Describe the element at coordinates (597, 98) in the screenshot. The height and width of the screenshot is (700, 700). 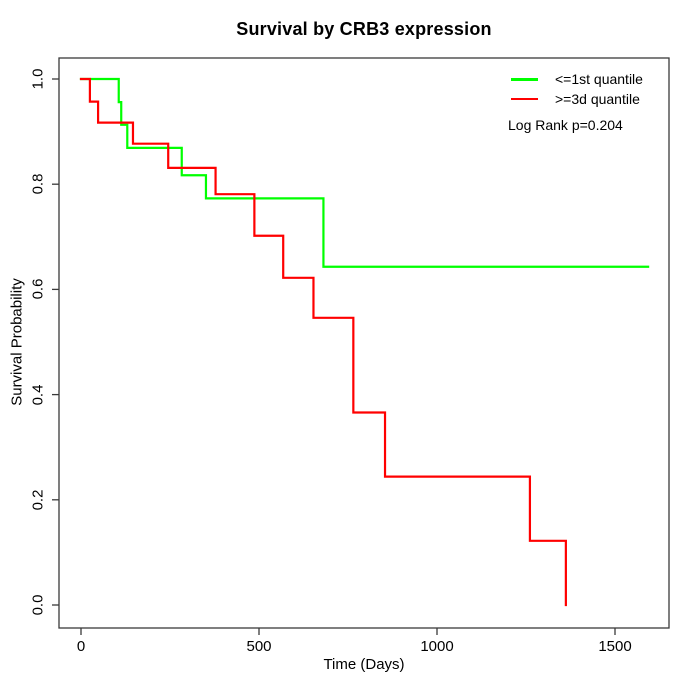
I see `legend-label-third-quantile: >=3d quantile` at that location.